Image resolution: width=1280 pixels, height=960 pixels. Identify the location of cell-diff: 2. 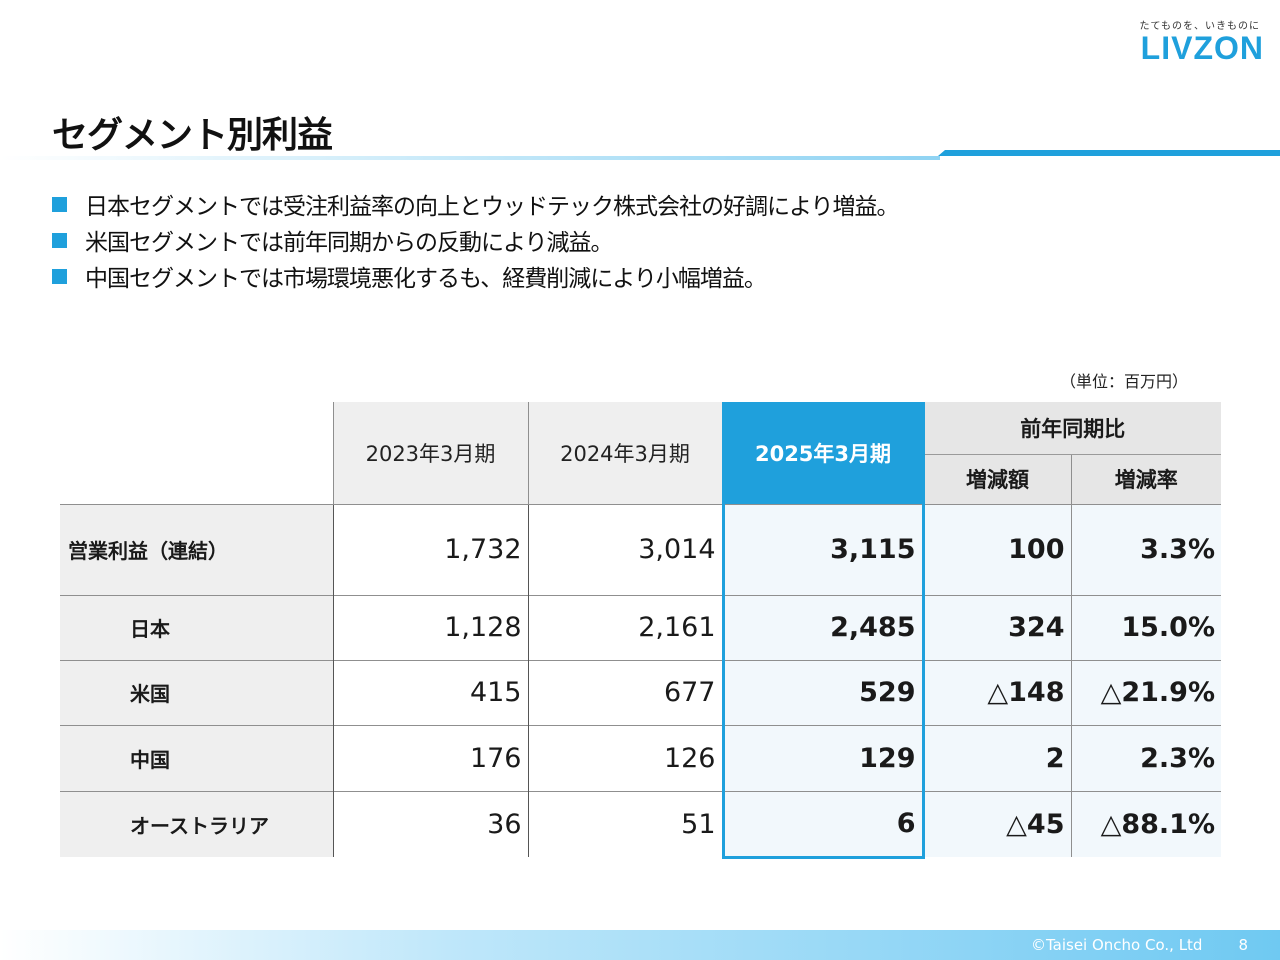
(997, 757).